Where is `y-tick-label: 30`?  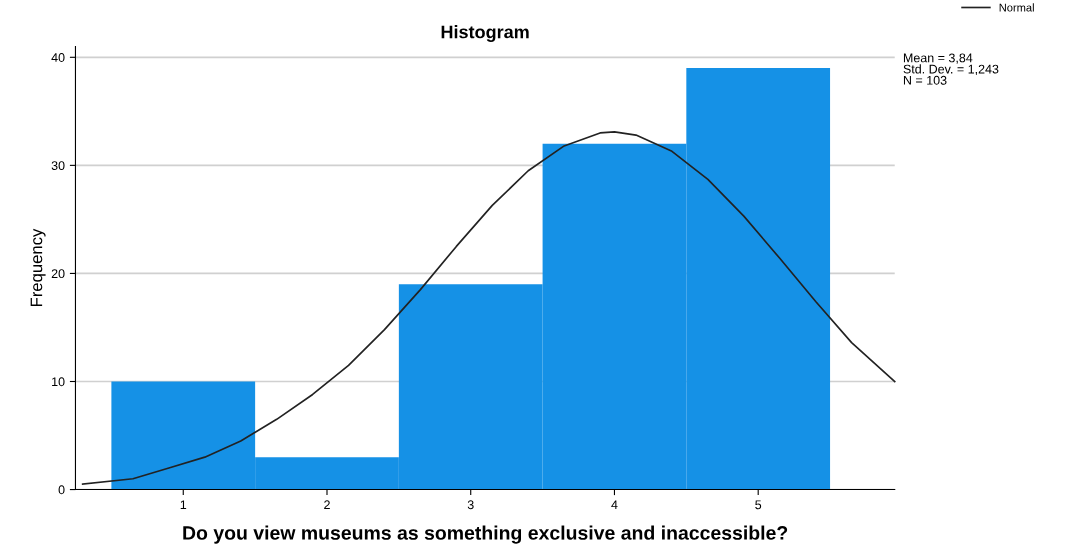
y-tick-label: 30 is located at coordinates (58, 166).